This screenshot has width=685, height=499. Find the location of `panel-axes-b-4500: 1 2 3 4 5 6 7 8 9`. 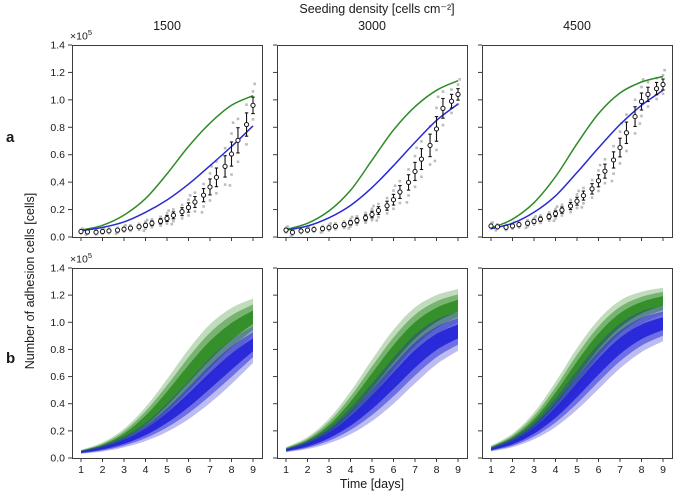

panel-axes-b-4500: 1 2 3 4 5 6 7 8 9 is located at coordinates (575, 371).